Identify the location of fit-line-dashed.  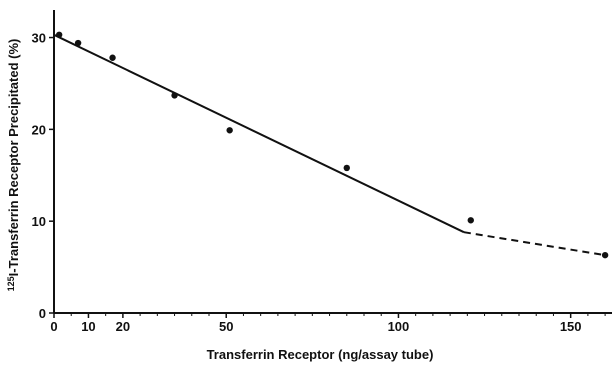
(534, 244).